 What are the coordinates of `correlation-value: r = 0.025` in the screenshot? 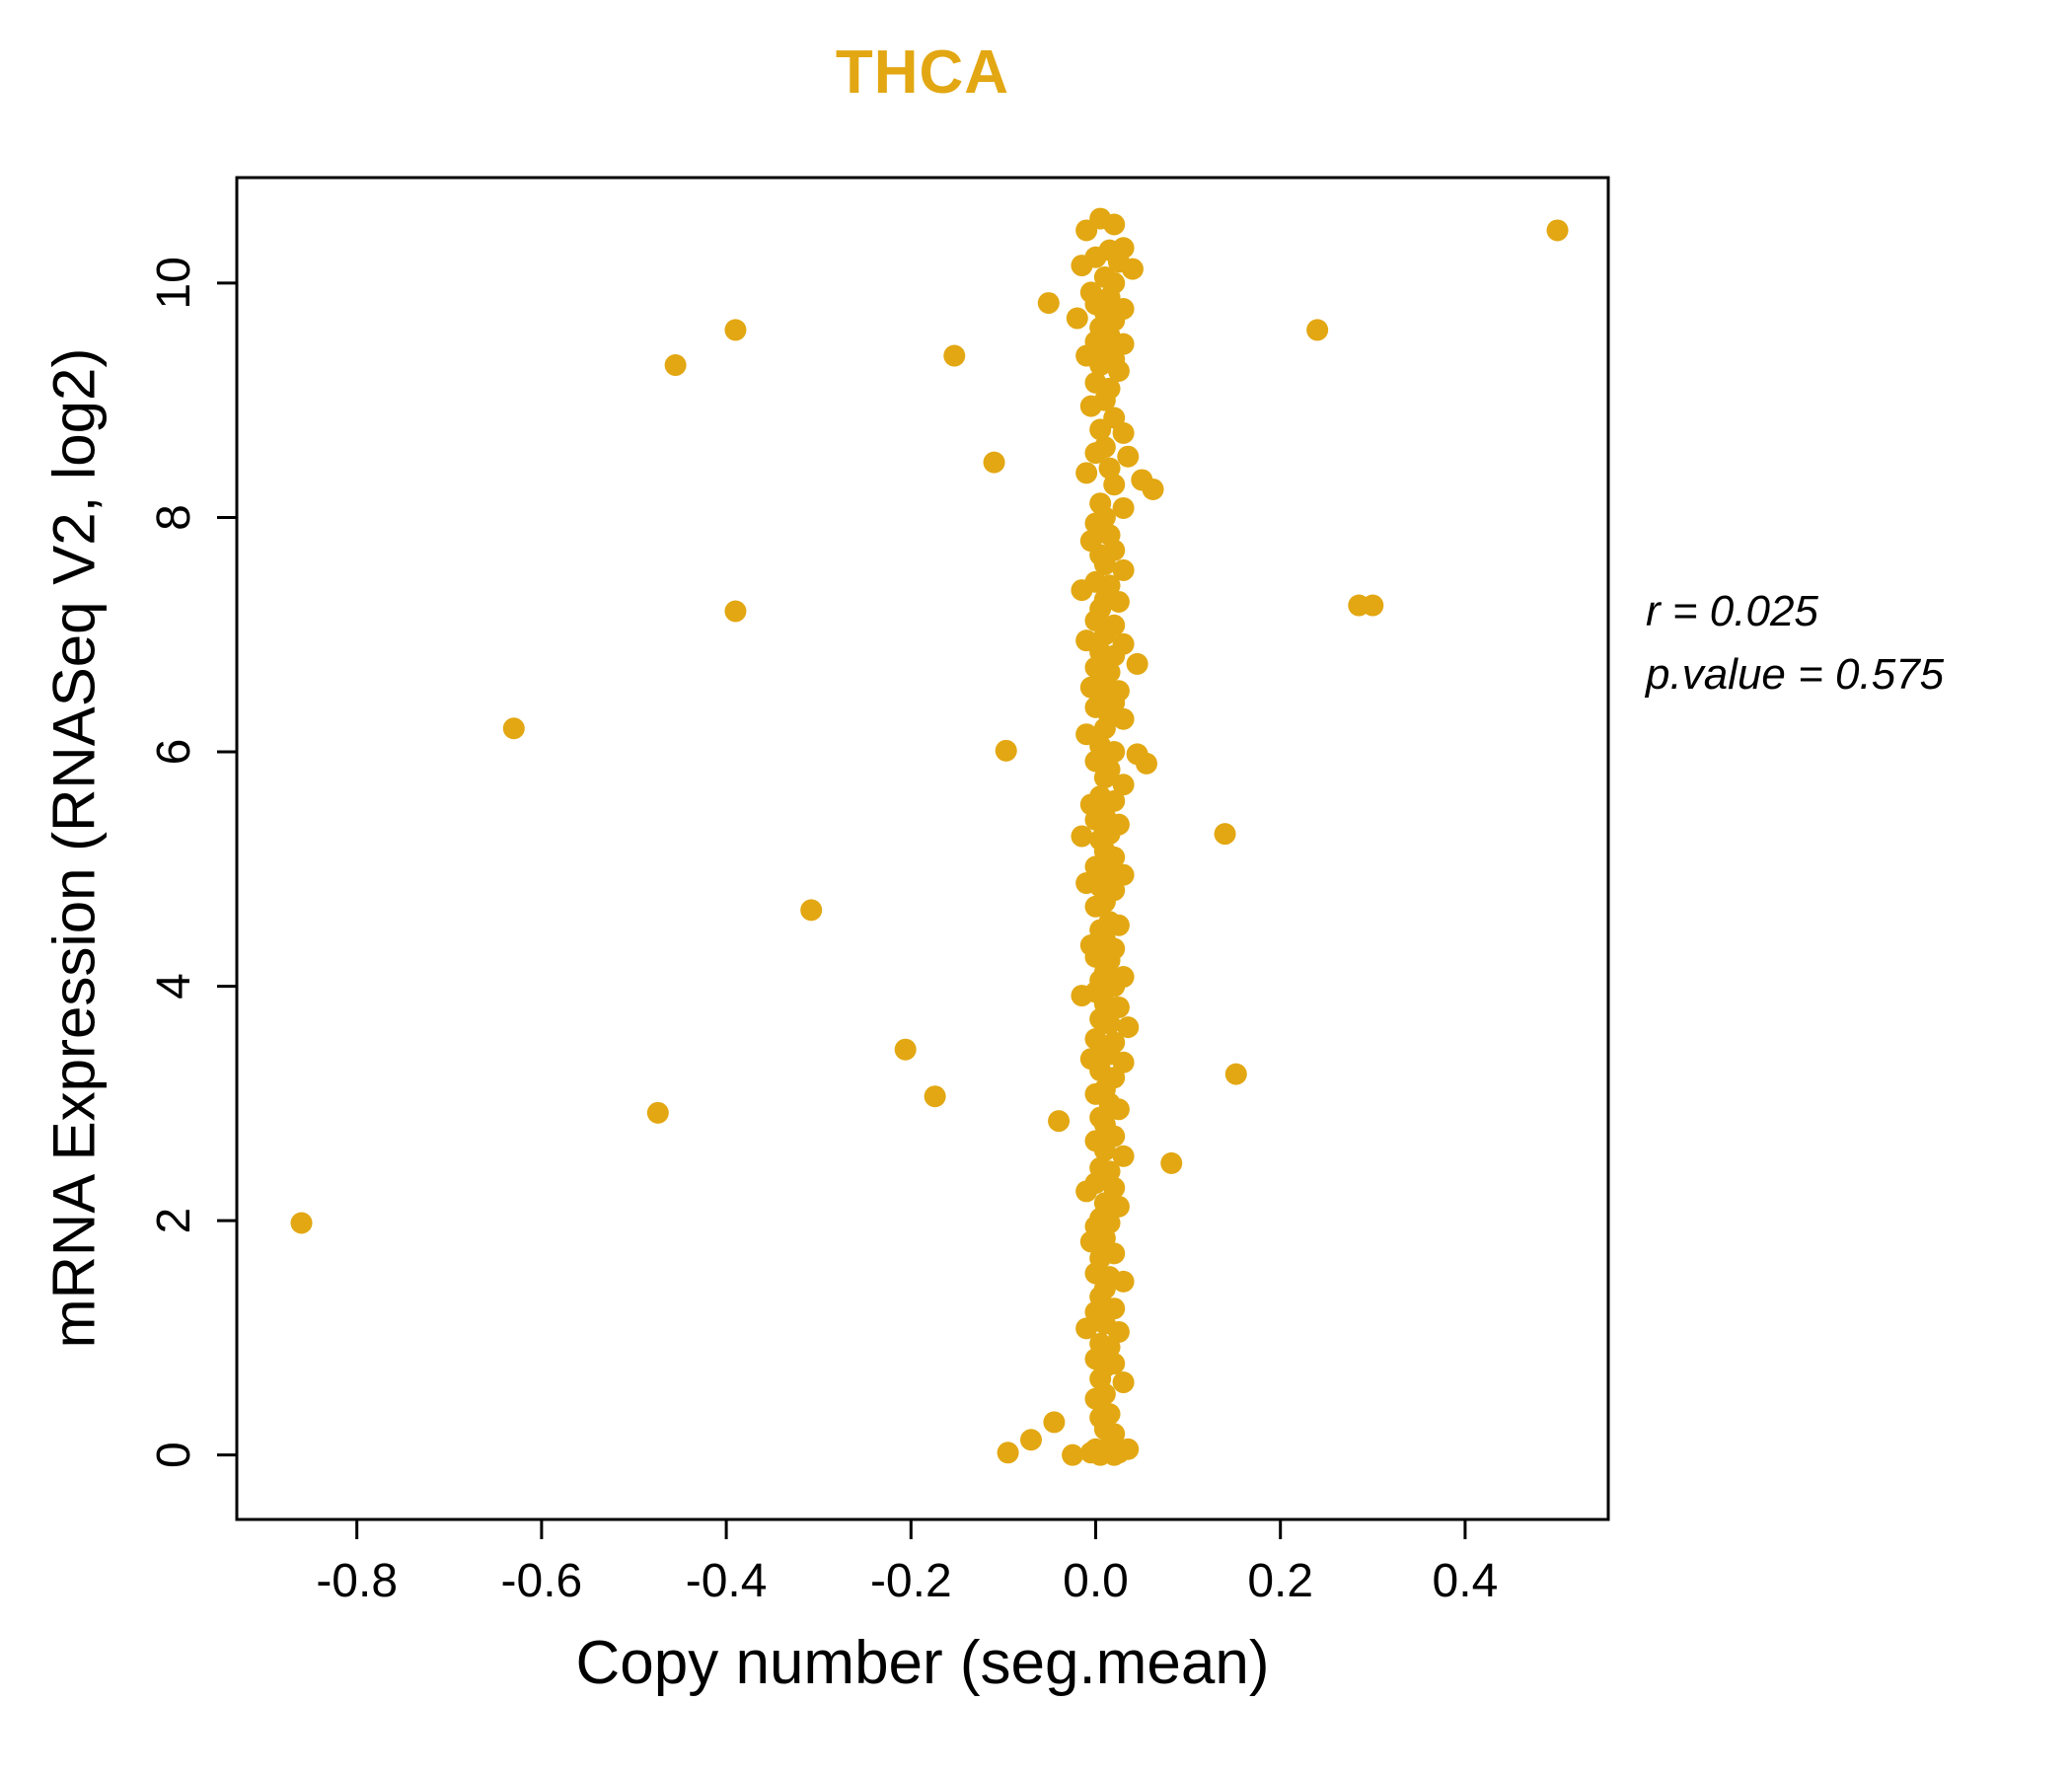 It's located at (1732, 611).